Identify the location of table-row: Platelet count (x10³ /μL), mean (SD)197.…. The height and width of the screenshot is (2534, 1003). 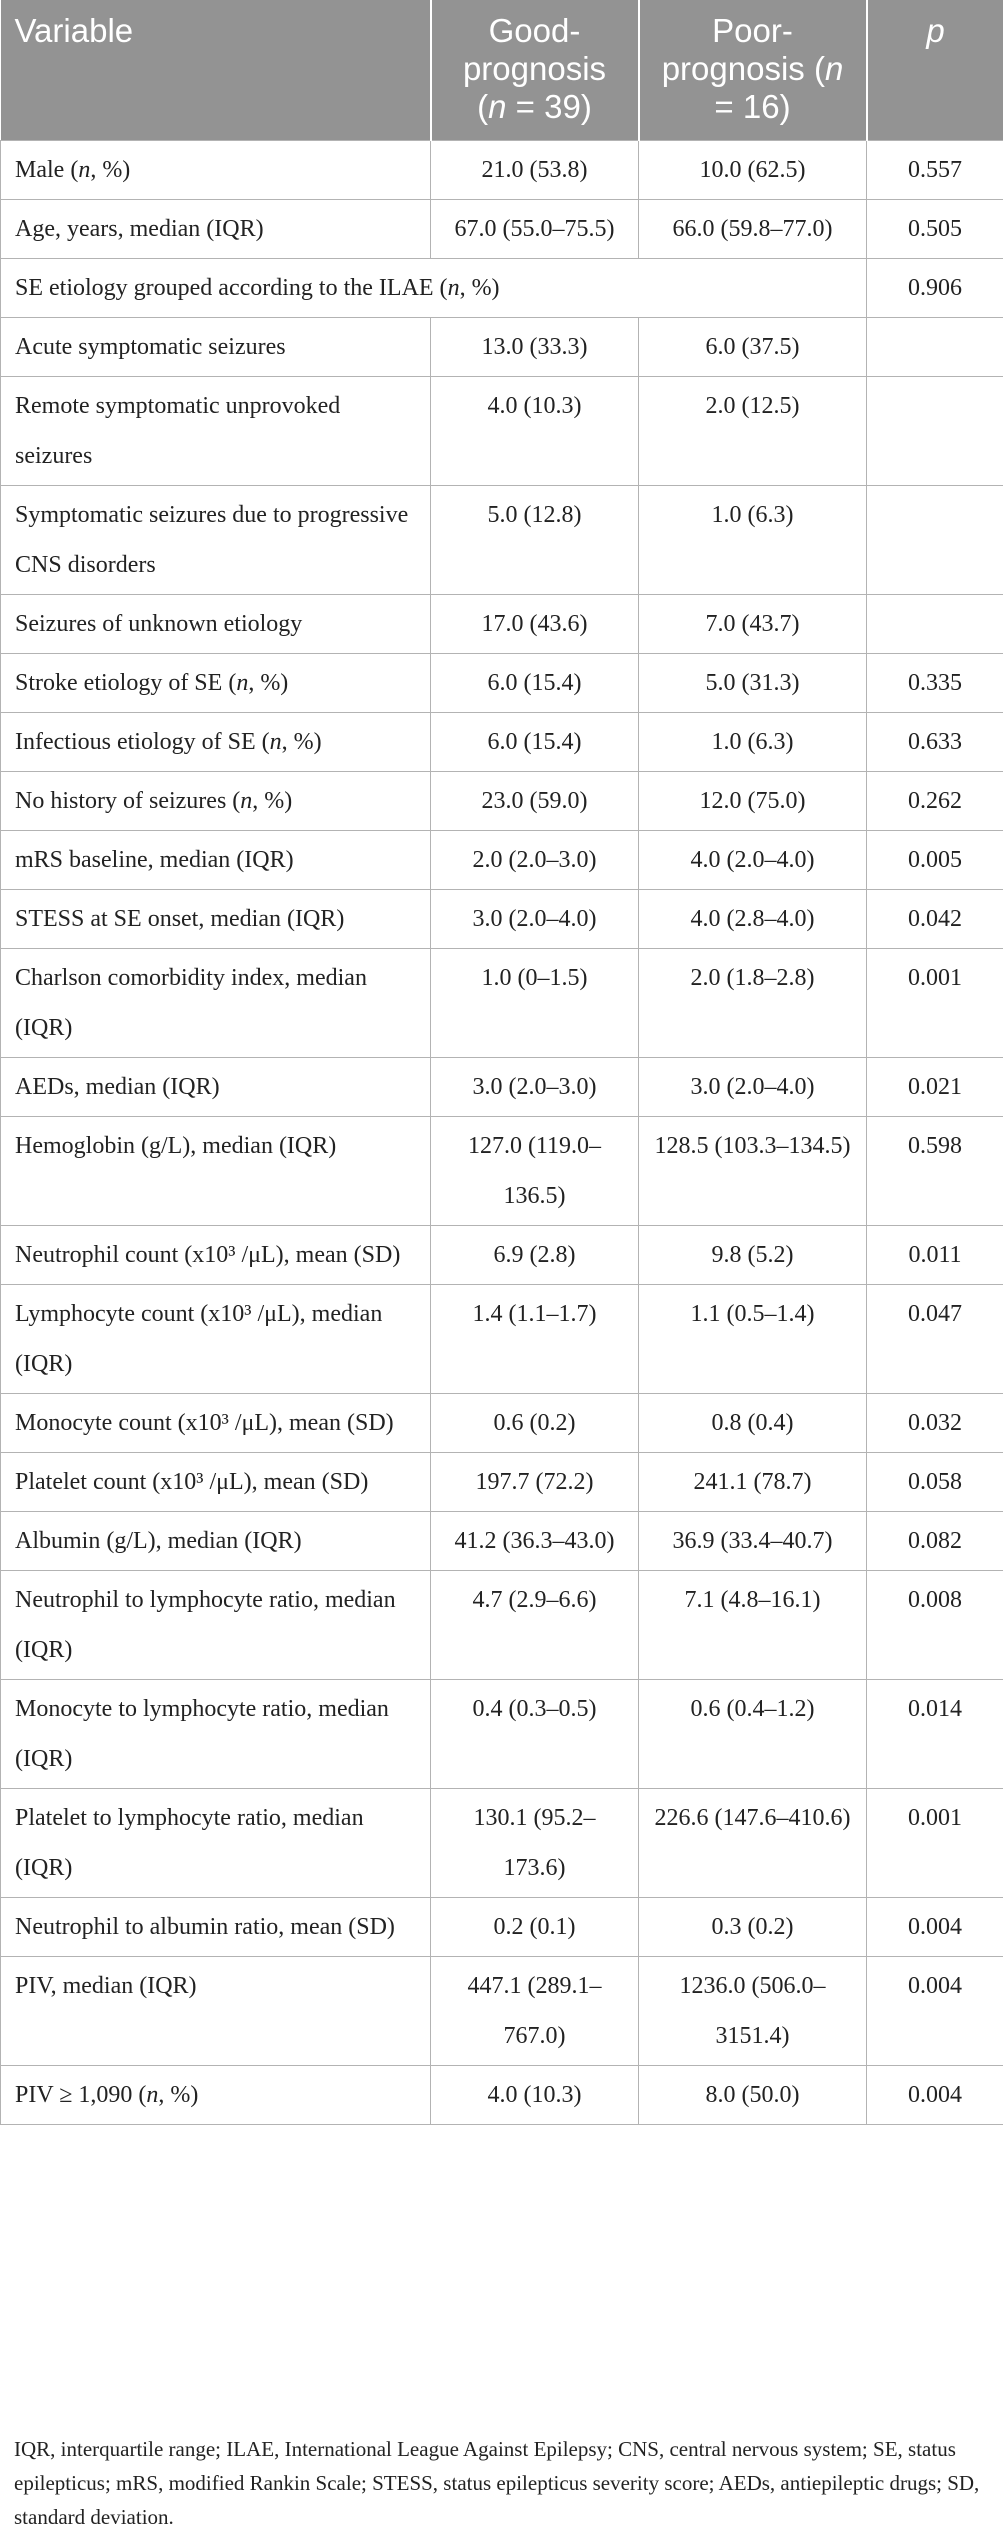
(502, 1482).